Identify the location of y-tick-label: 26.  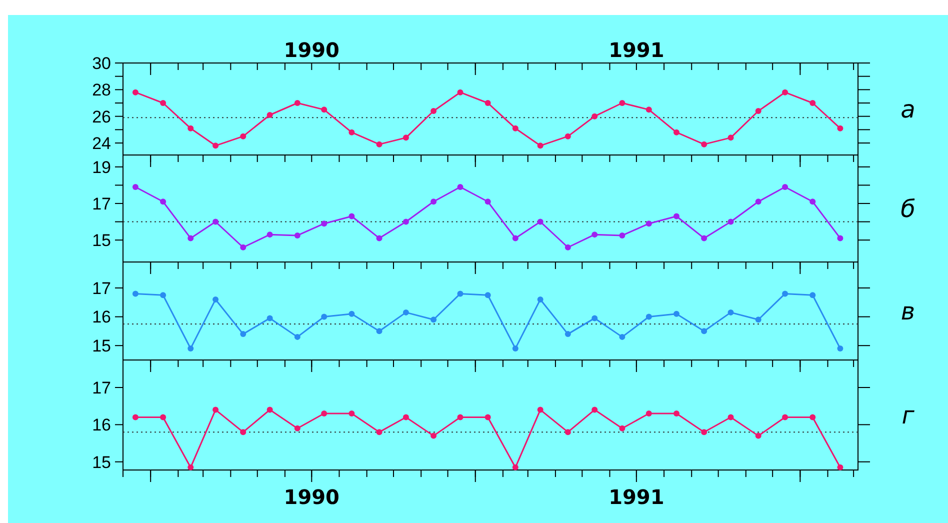
(101, 116).